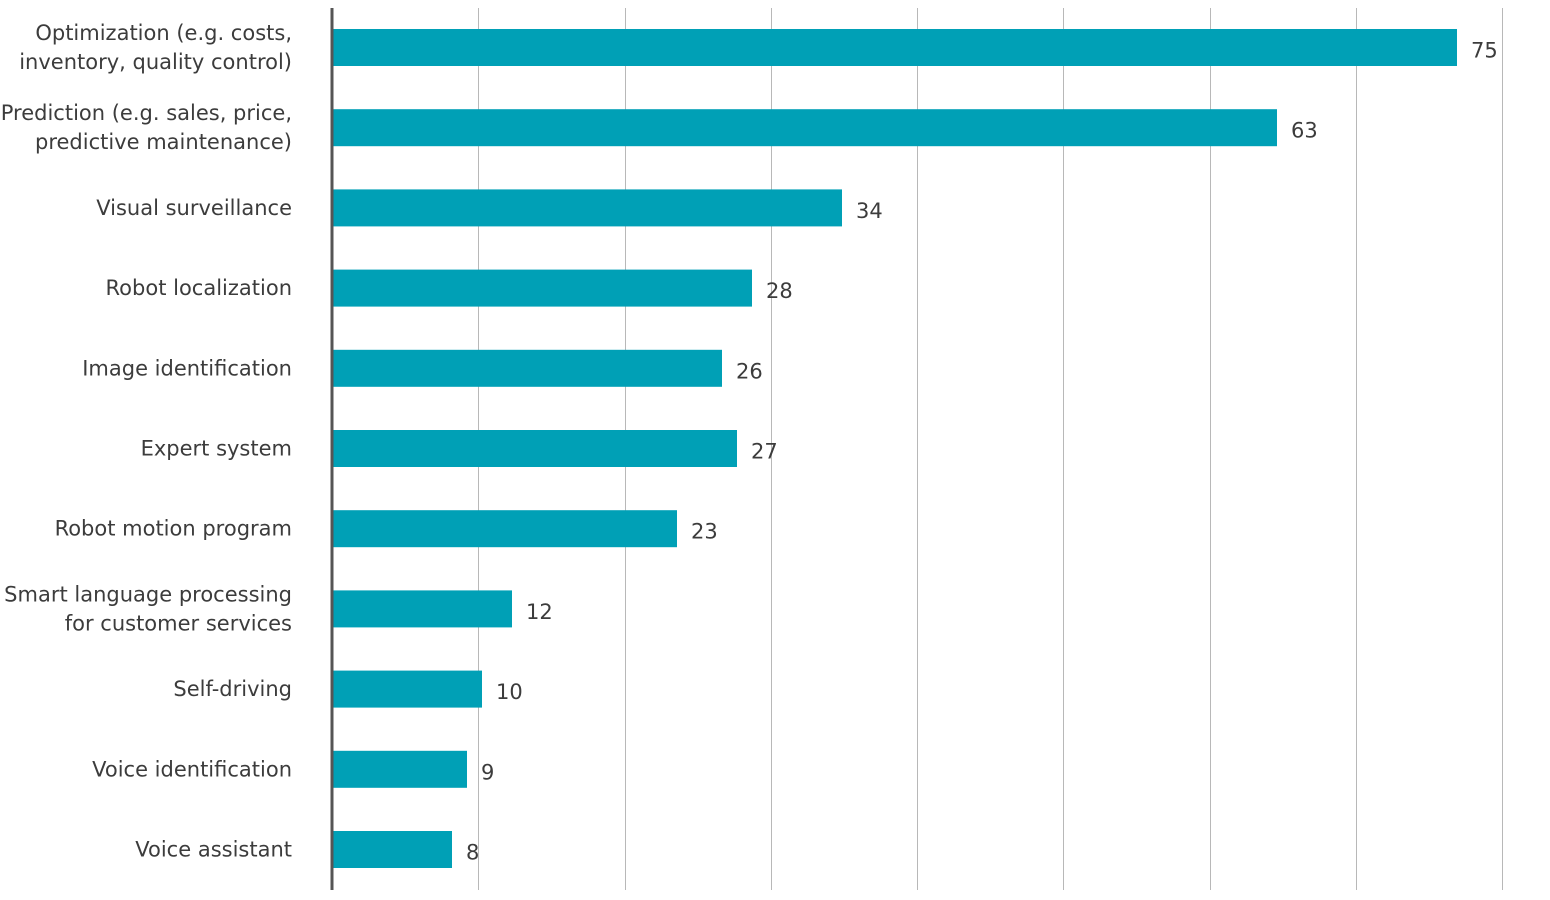 The height and width of the screenshot is (900, 1550). I want to click on value-label: 34, so click(869, 211).